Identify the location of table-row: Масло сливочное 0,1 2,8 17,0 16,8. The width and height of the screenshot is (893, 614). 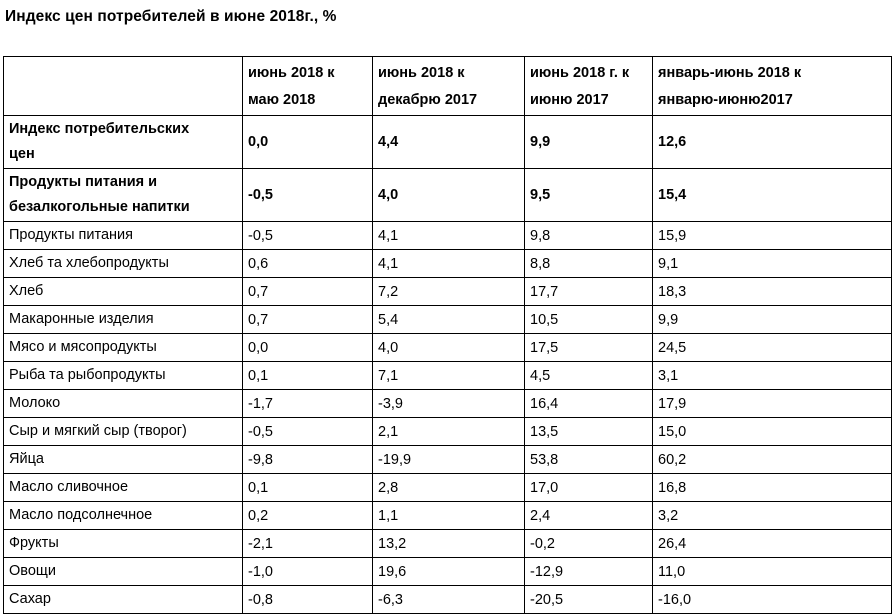
(447, 487).